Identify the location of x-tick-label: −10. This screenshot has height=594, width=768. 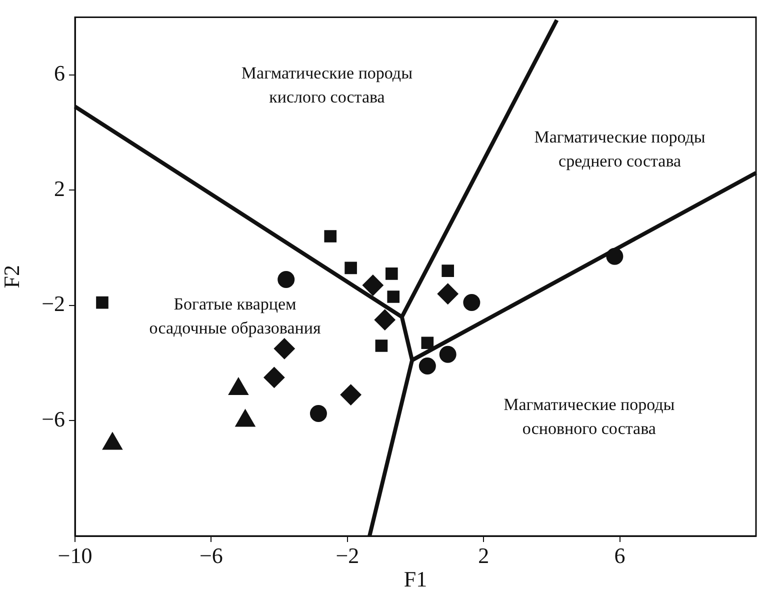
(75, 555).